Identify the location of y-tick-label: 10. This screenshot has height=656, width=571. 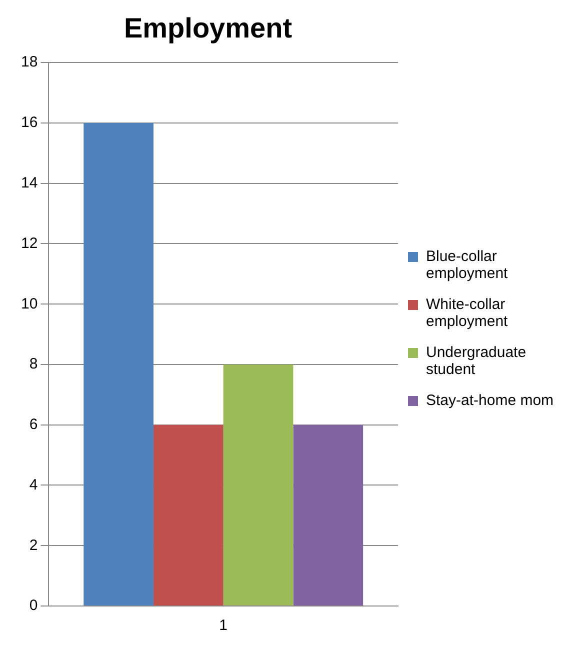
(29, 303).